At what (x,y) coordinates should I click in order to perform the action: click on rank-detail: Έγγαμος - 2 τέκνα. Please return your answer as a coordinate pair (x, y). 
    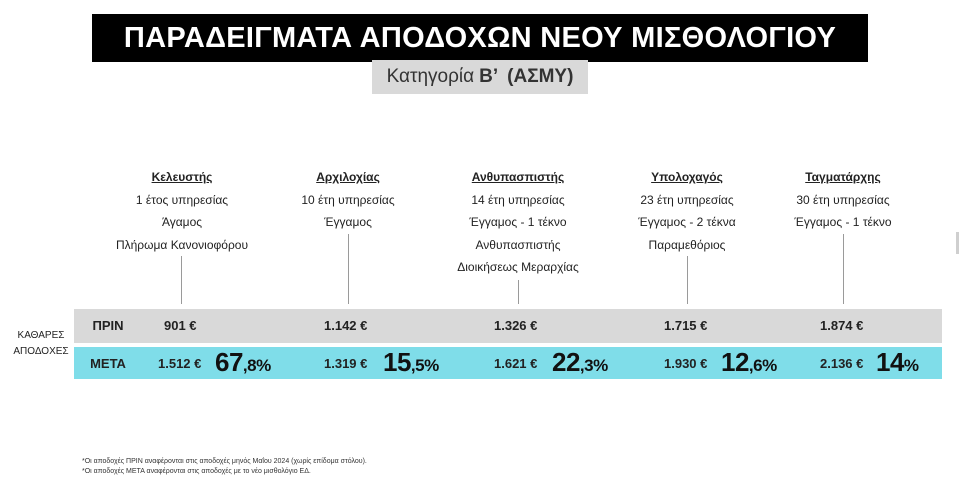
    Looking at the image, I should click on (687, 222).